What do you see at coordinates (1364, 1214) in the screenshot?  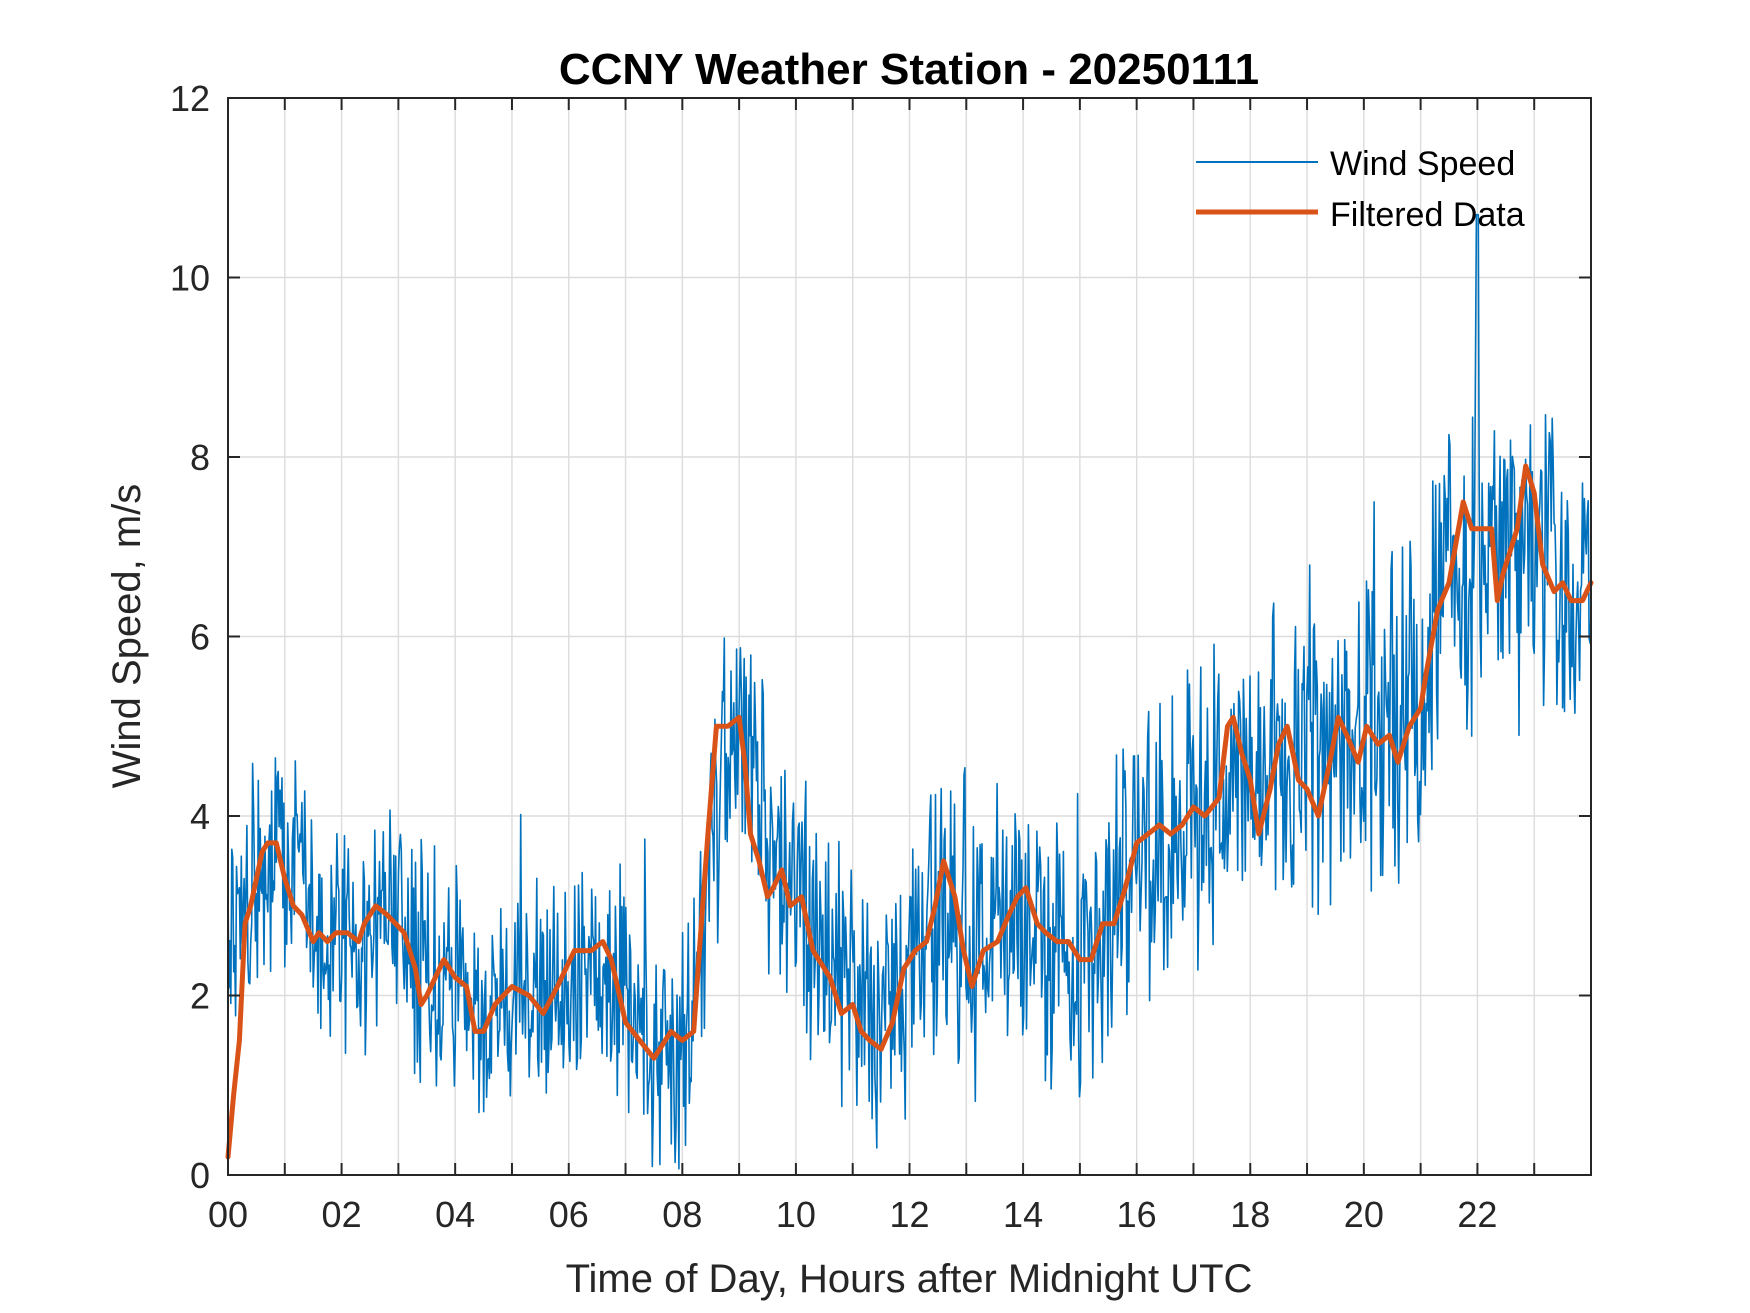 I see `x-tick-label: 20` at bounding box center [1364, 1214].